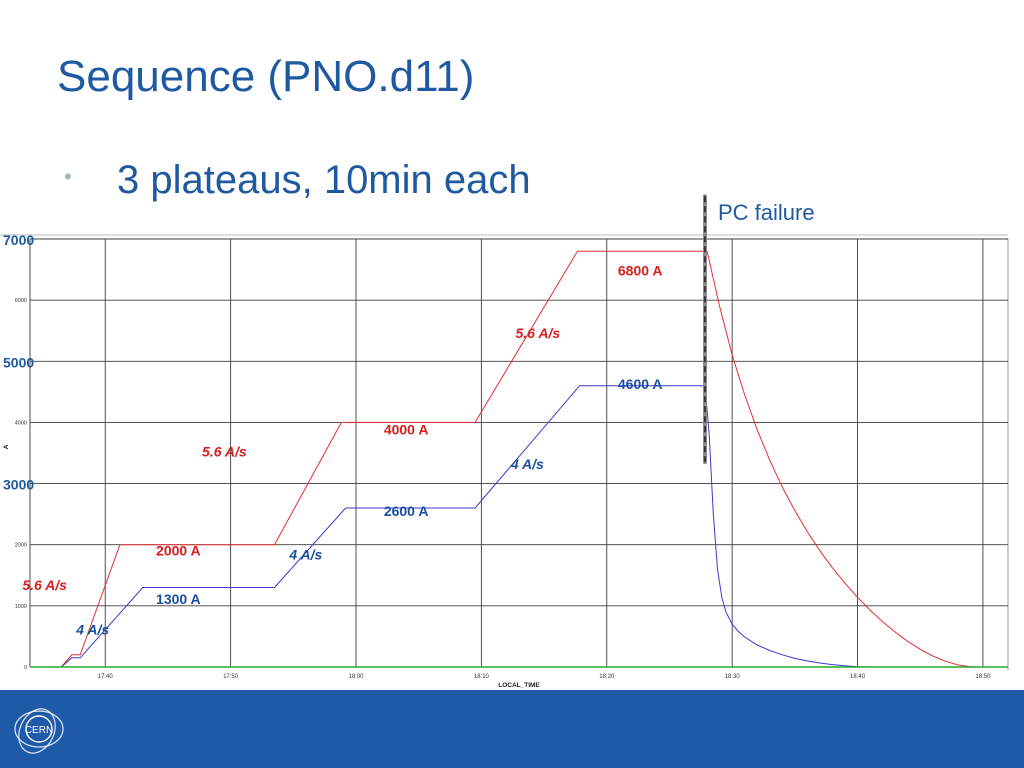  Describe the element at coordinates (733, 677) in the screenshot. I see `x-tick-label: 18:30` at that location.